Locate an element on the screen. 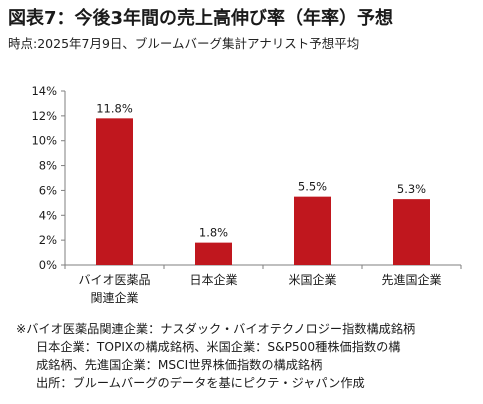 Image resolution: width=483 pixels, height=404 pixels. bar-value-label: 5.3% is located at coordinates (411, 189).